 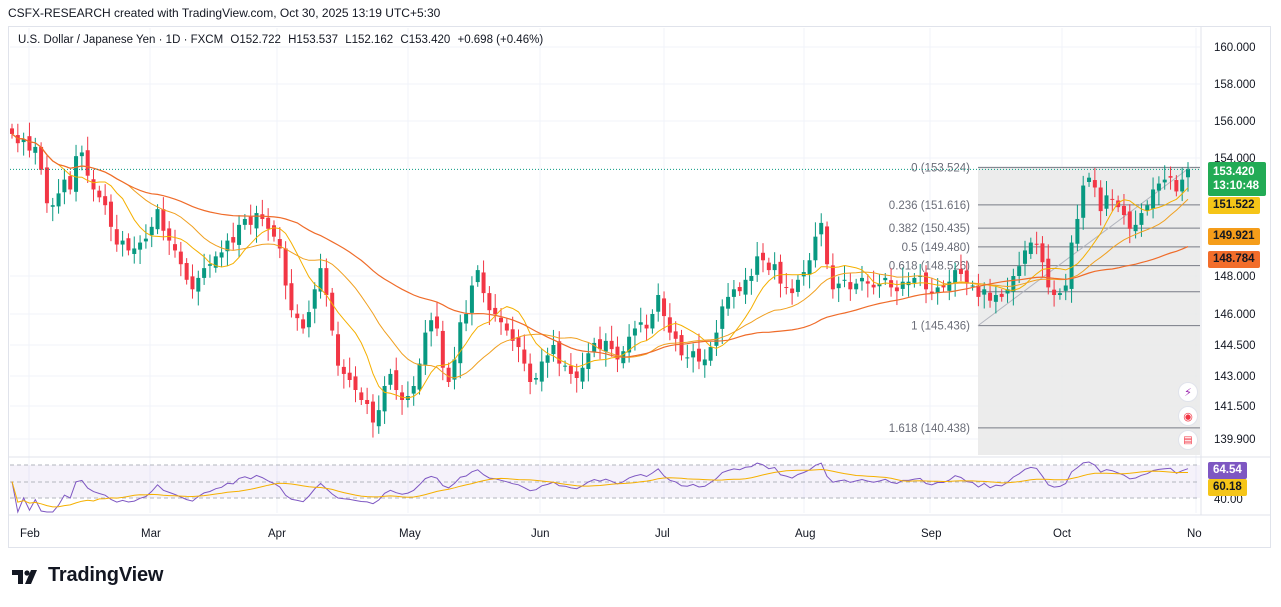 What do you see at coordinates (151, 534) in the screenshot?
I see `time-axis-label: Mar` at bounding box center [151, 534].